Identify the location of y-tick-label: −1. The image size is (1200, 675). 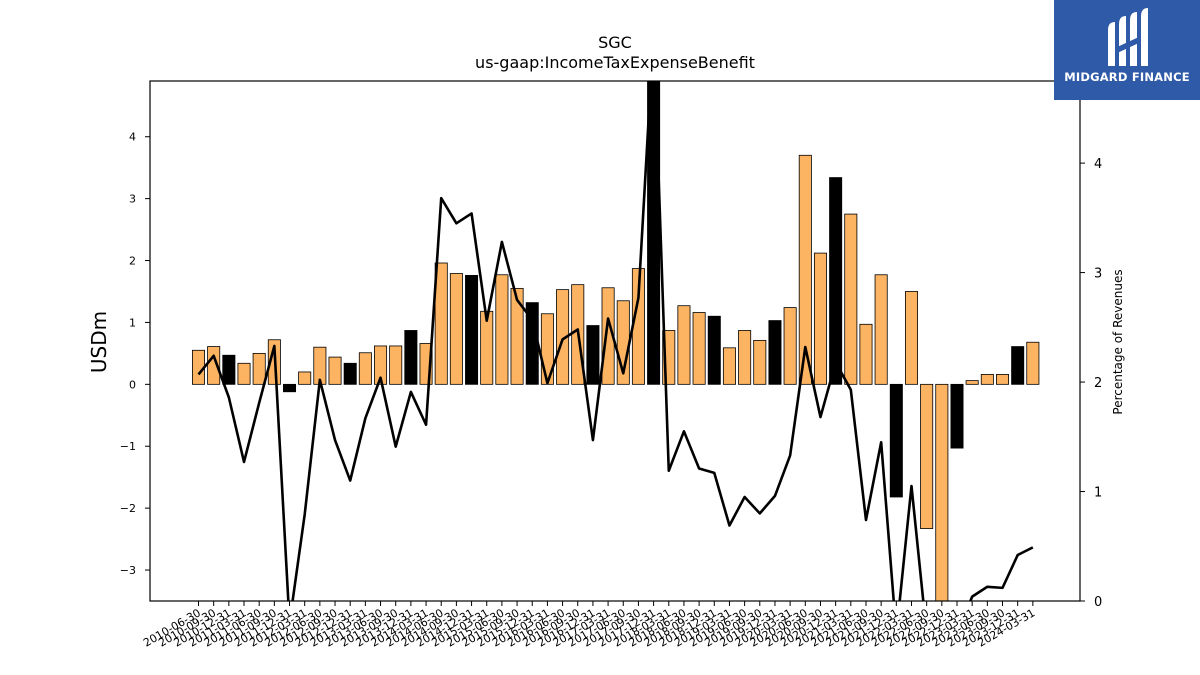
(128, 446).